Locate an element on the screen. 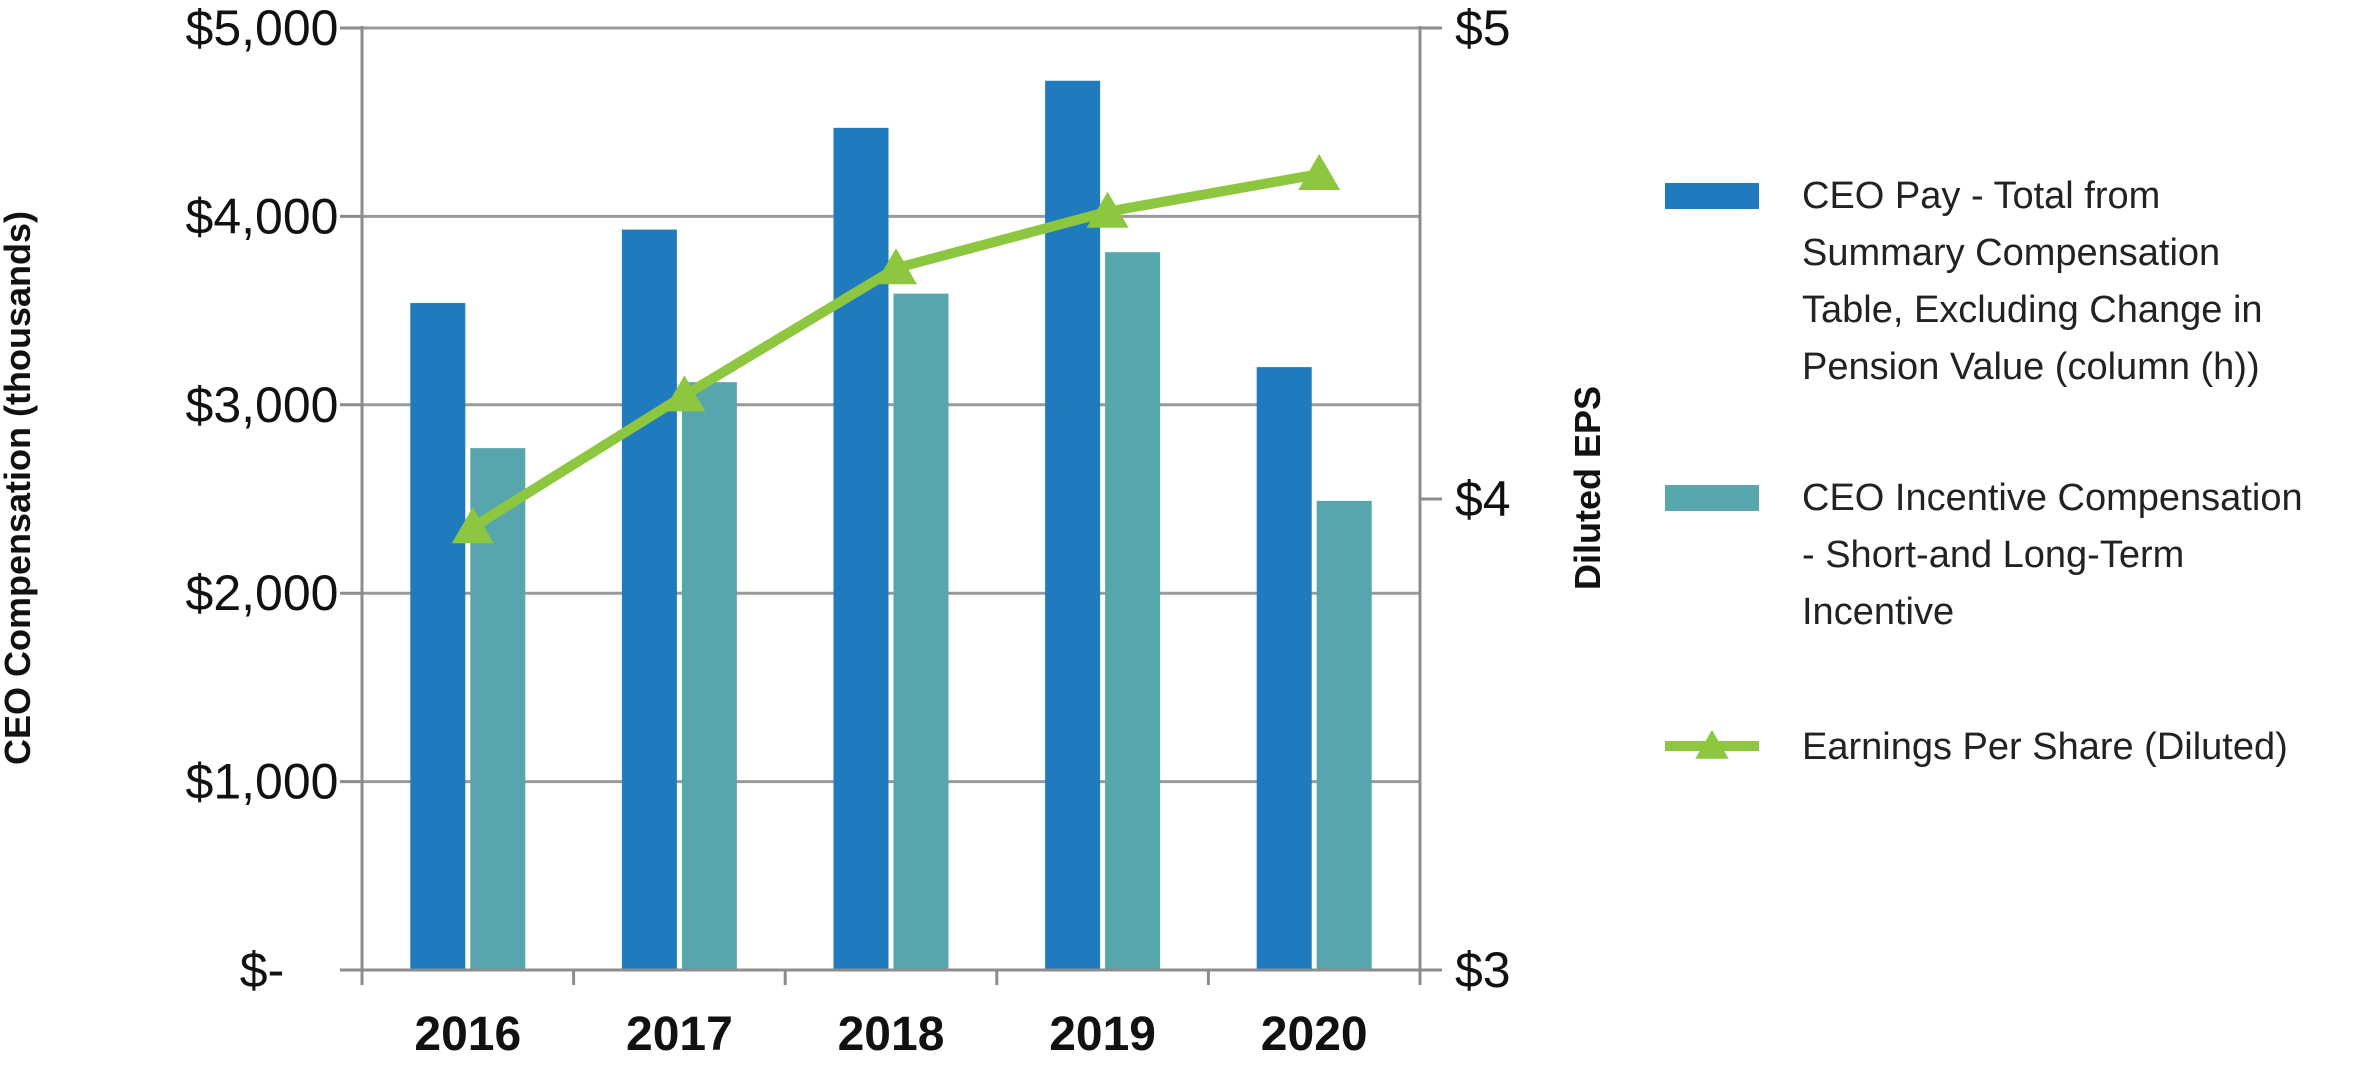 This screenshot has width=2368, height=1090. x-tick-label: 2018 is located at coordinates (891, 1034).